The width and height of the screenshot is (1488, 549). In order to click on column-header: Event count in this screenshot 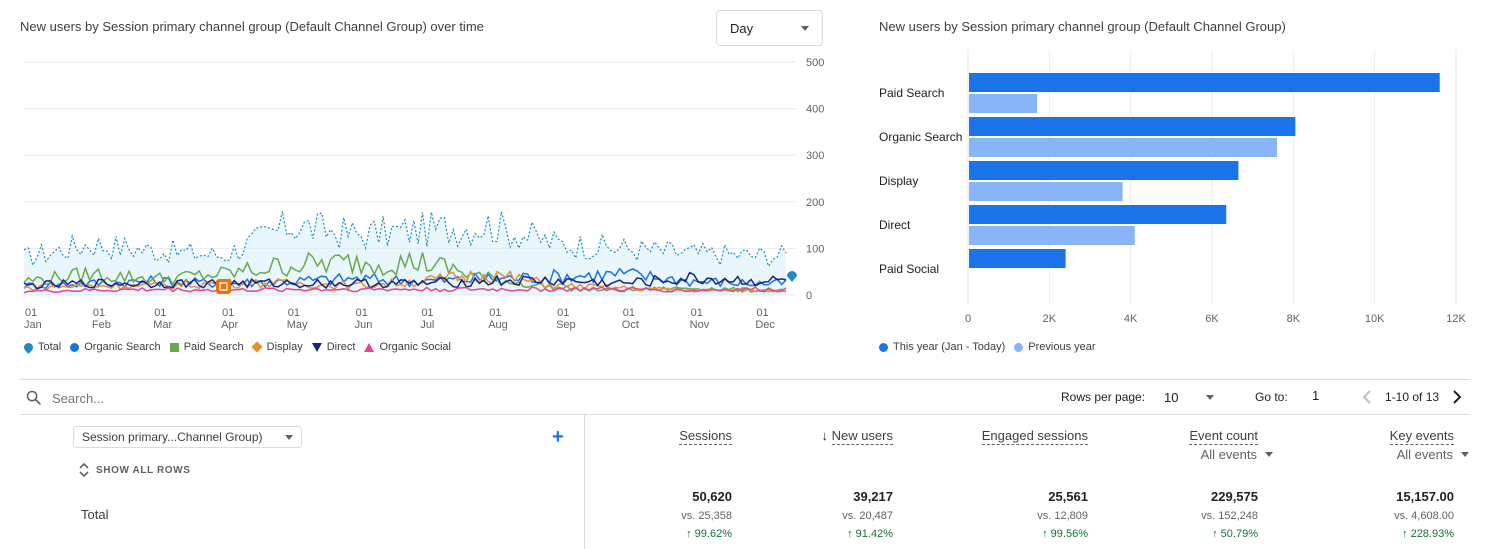, I will do `click(1158, 436)`.